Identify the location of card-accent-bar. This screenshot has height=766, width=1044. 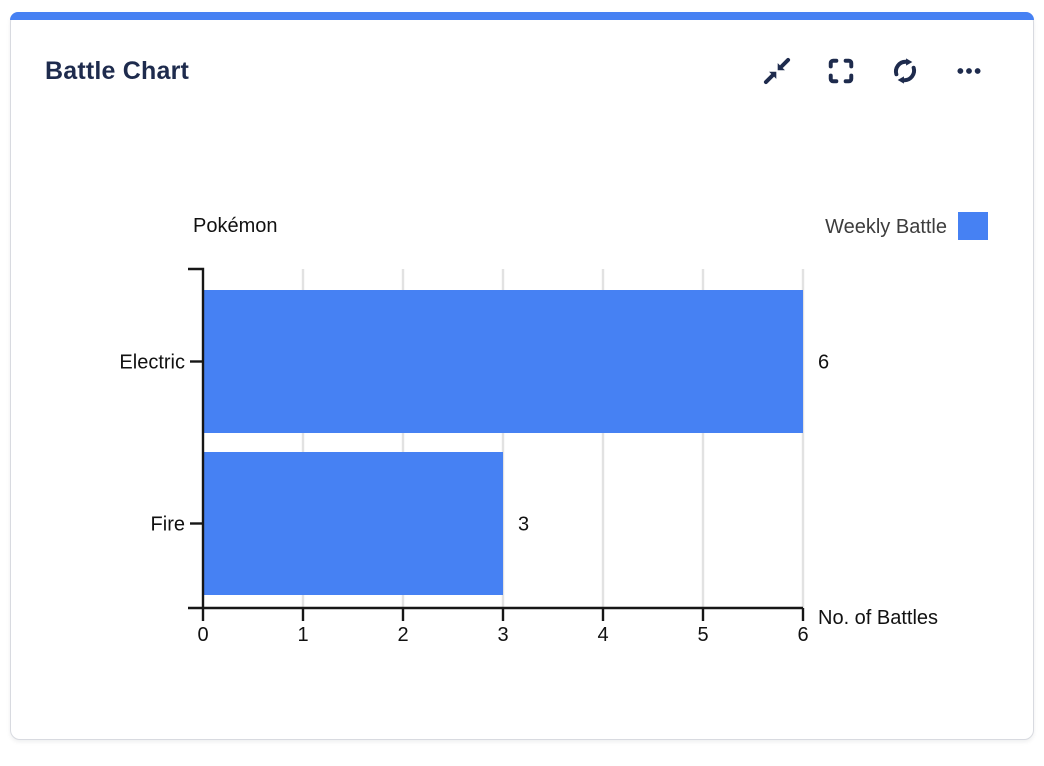
(522, 16).